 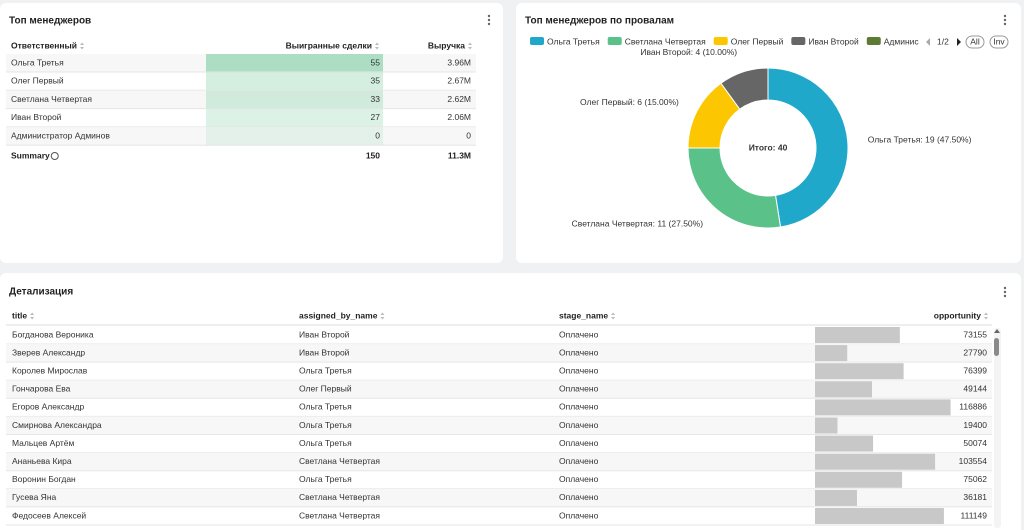 I want to click on cell: 36181, so click(x=975, y=497).